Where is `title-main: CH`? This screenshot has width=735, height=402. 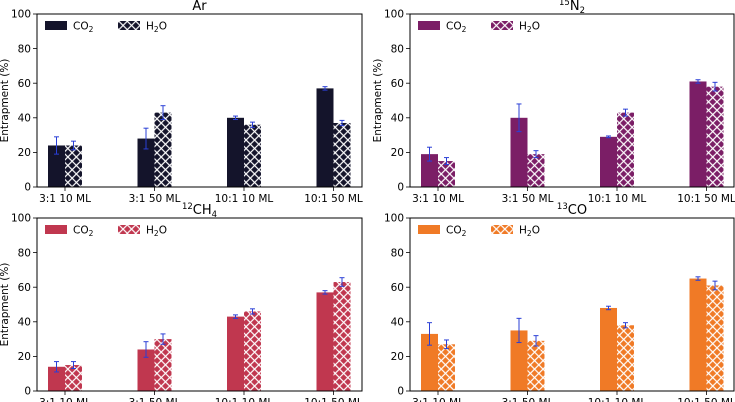
title-main: CH is located at coordinates (202, 210).